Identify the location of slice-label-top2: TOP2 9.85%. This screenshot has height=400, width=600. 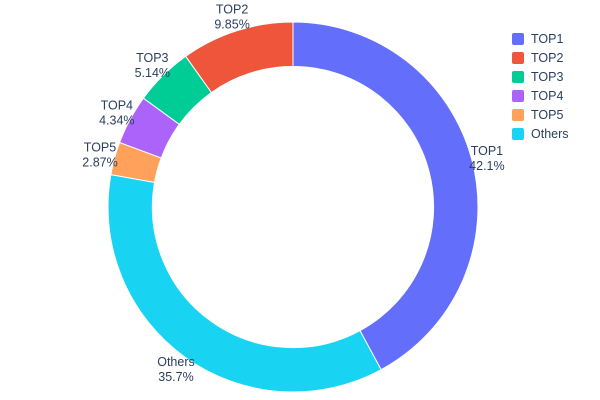
(231, 17).